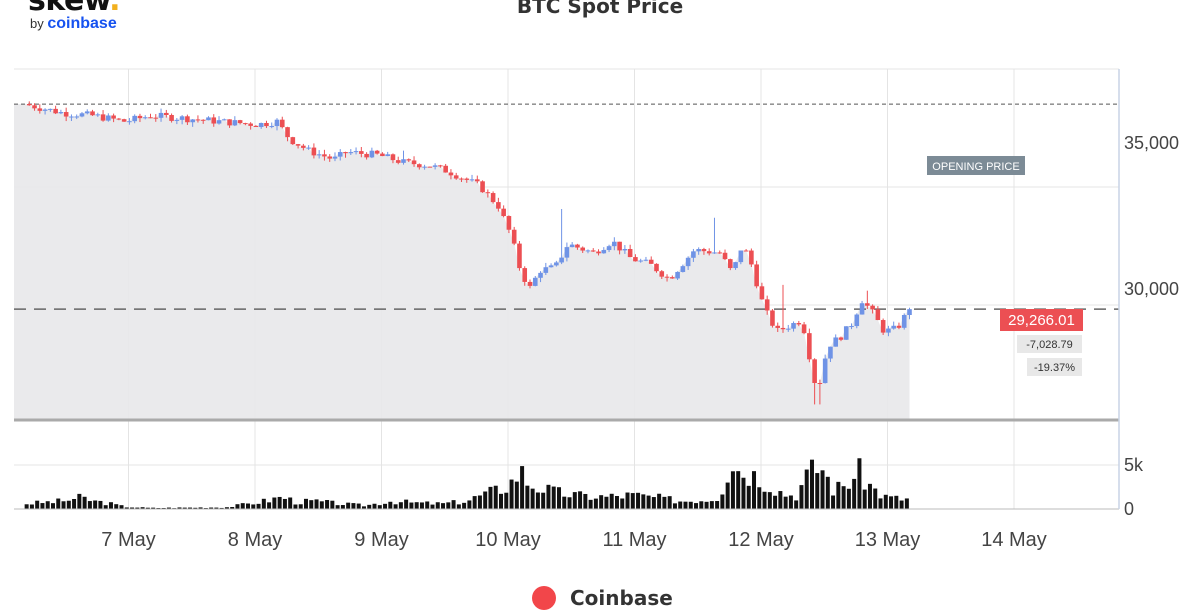  What do you see at coordinates (74, 9) in the screenshot?
I see `logo-wordmark: skew.` at bounding box center [74, 9].